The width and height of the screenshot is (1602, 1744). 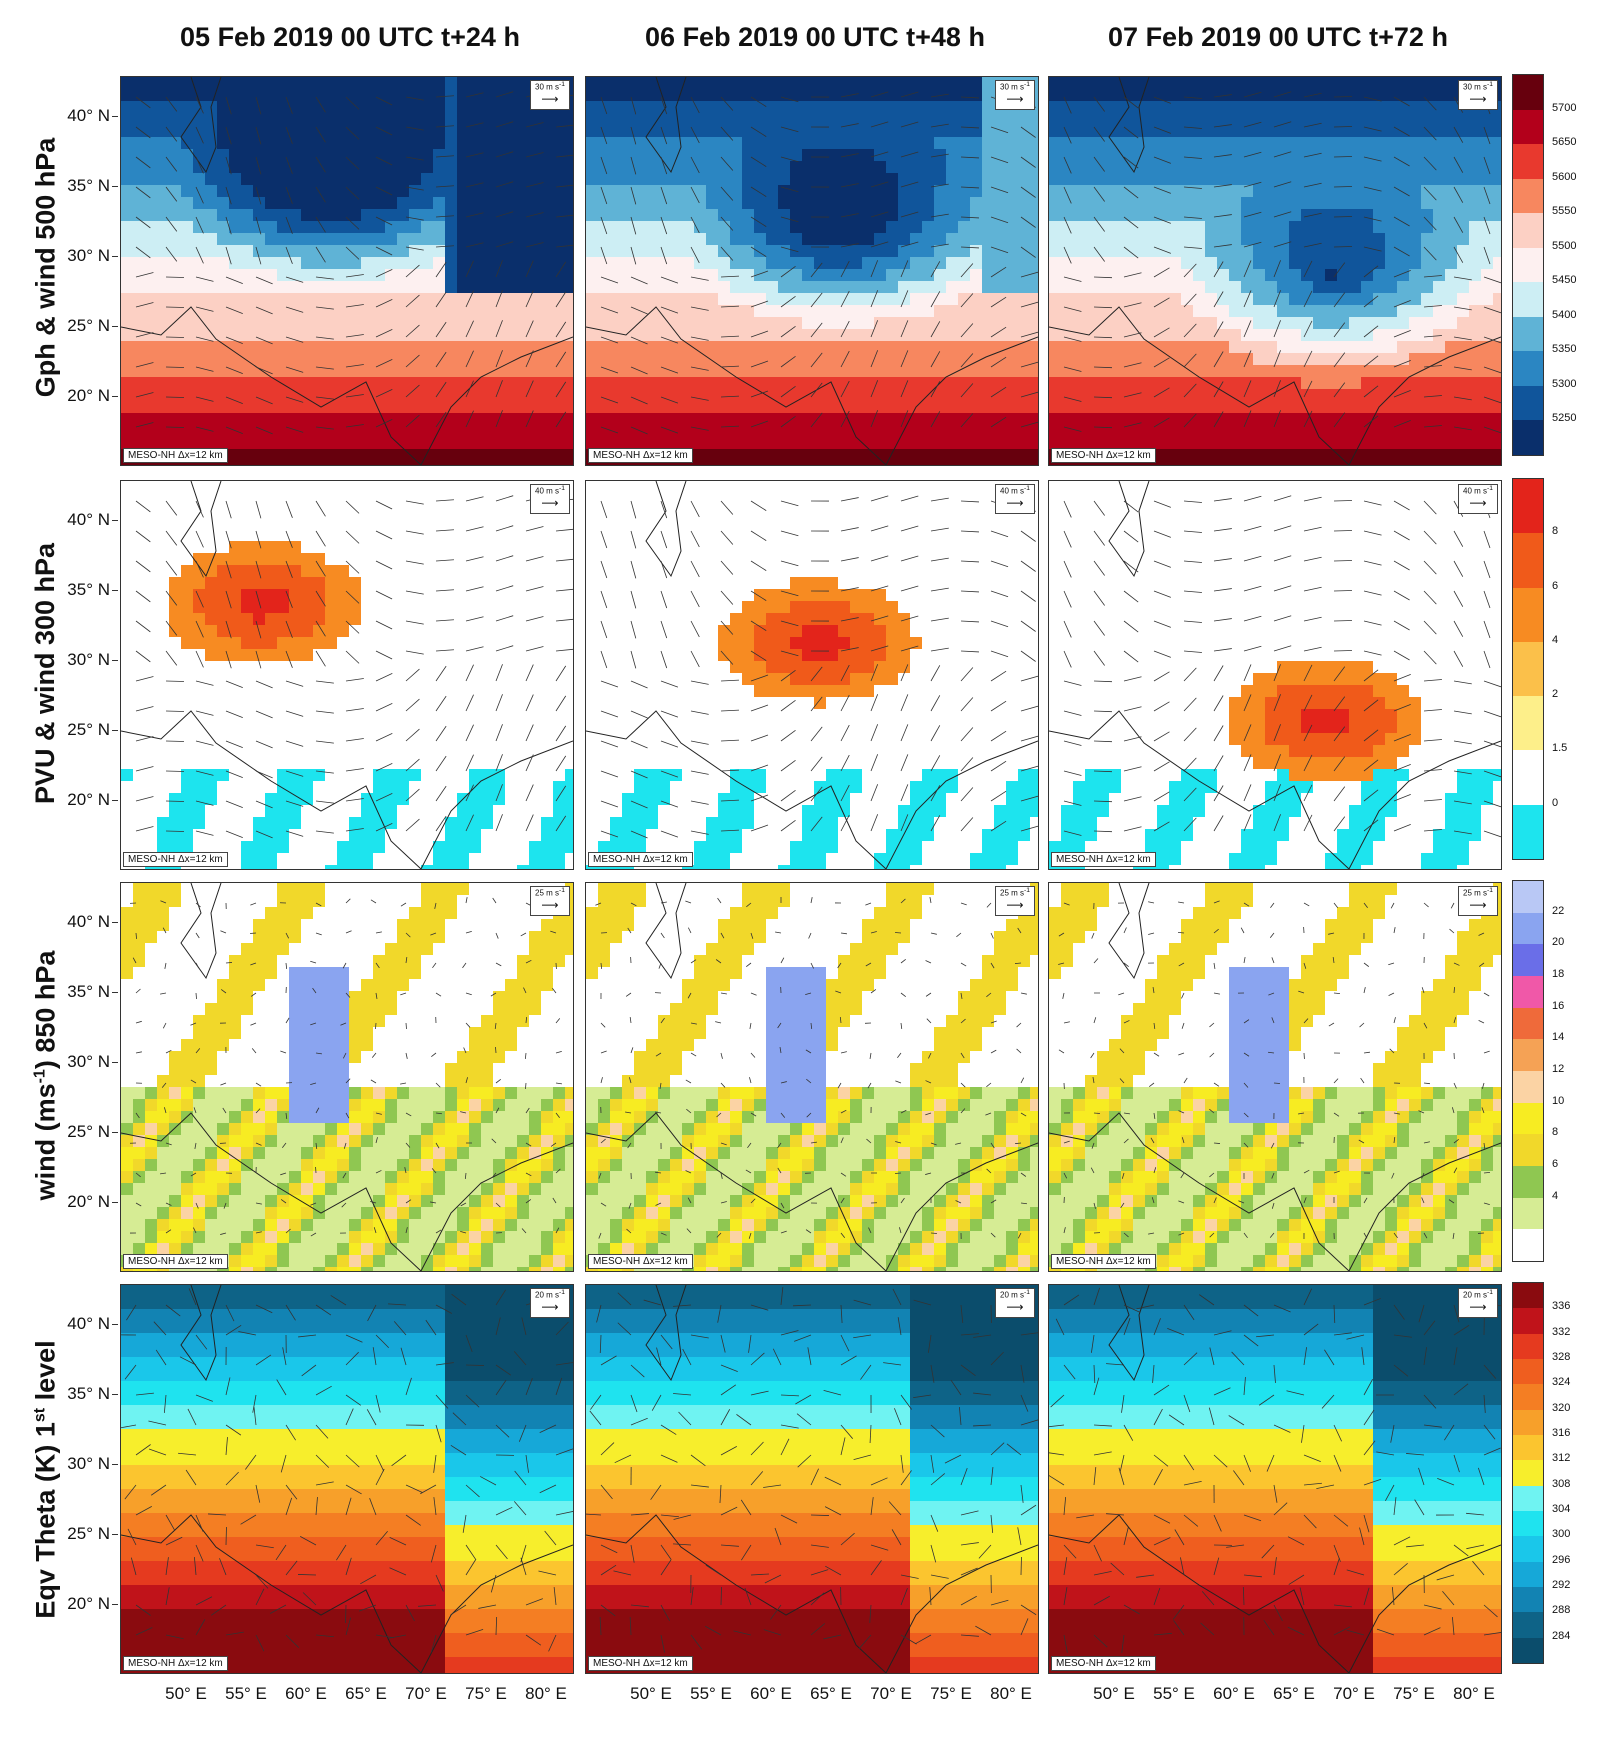 What do you see at coordinates (1275, 1077) in the screenshot?
I see `map-panel-wind-850-3: 25 m s-1 ⟶ MESO-NH Δx=12 km` at bounding box center [1275, 1077].